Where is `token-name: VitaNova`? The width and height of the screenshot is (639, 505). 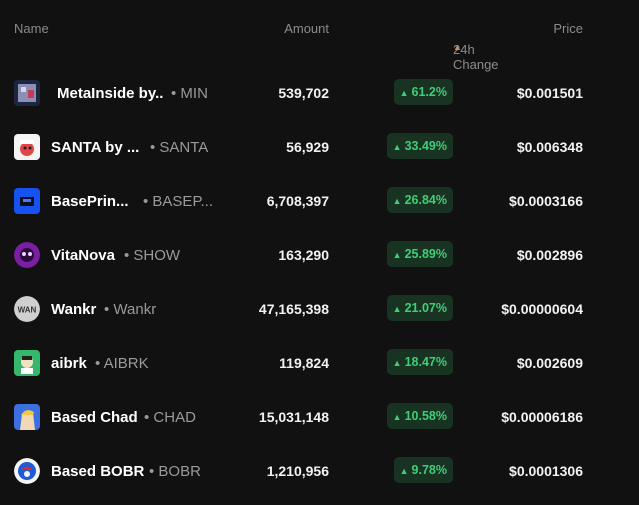
token-name: VitaNova is located at coordinates (83, 255).